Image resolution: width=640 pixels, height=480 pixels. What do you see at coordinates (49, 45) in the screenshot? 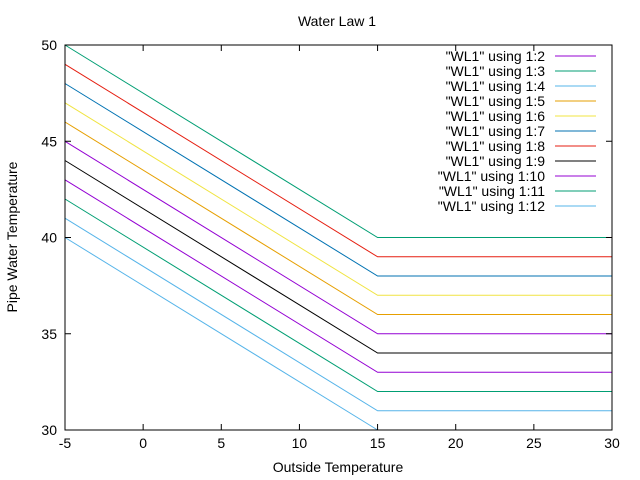
I see `y-tick-label: 50` at bounding box center [49, 45].